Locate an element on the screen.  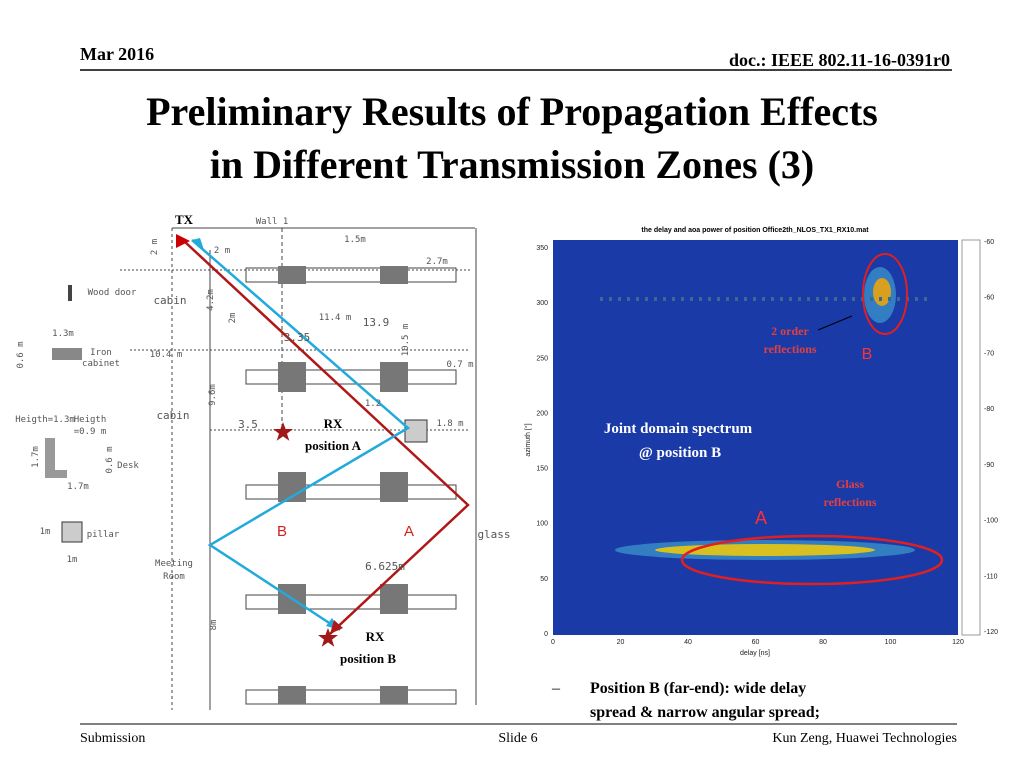
floor-plan-label: 1.5m is located at coordinates (355, 240).